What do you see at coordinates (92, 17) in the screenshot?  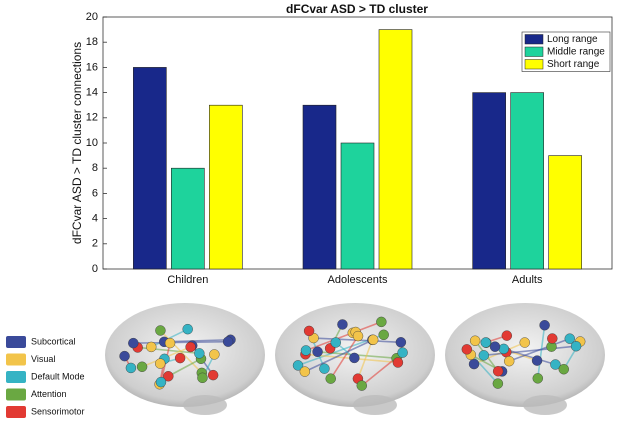 I see `y-tick-label: 20` at bounding box center [92, 17].